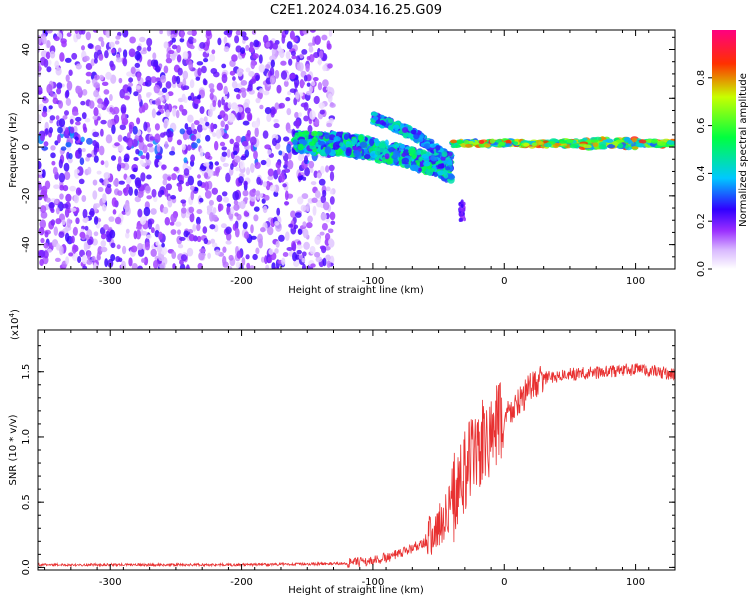 This screenshot has width=750, height=600. Describe the element at coordinates (356, 10) in the screenshot. I see `chart-title: C2E1.2024.034.16.25.G09` at that location.